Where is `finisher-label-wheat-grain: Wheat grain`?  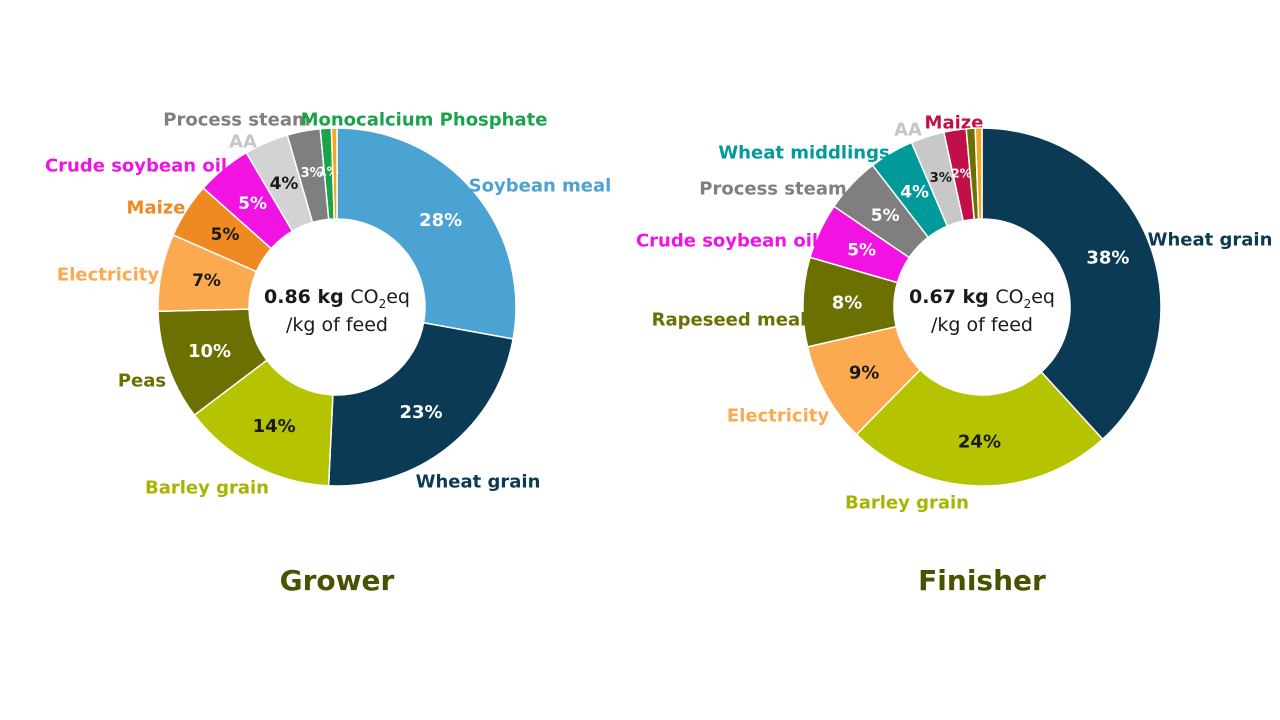
finisher-label-wheat-grain: Wheat grain is located at coordinates (1210, 240).